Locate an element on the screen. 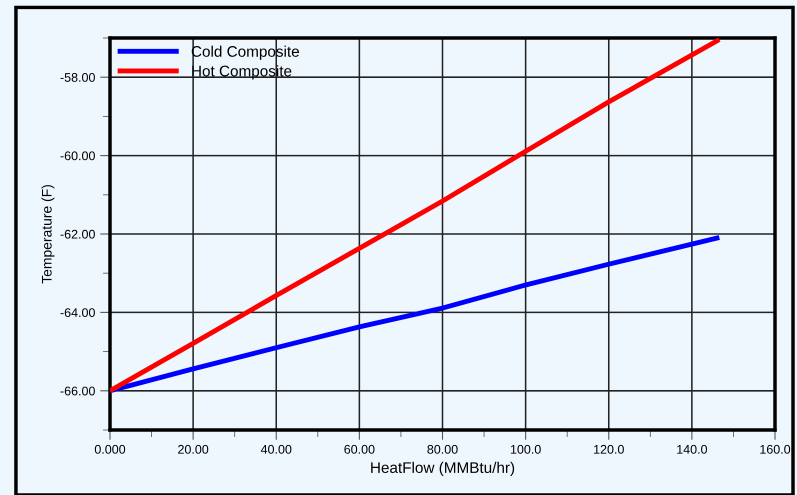  x-tick-label: 60.00 is located at coordinates (359, 449).